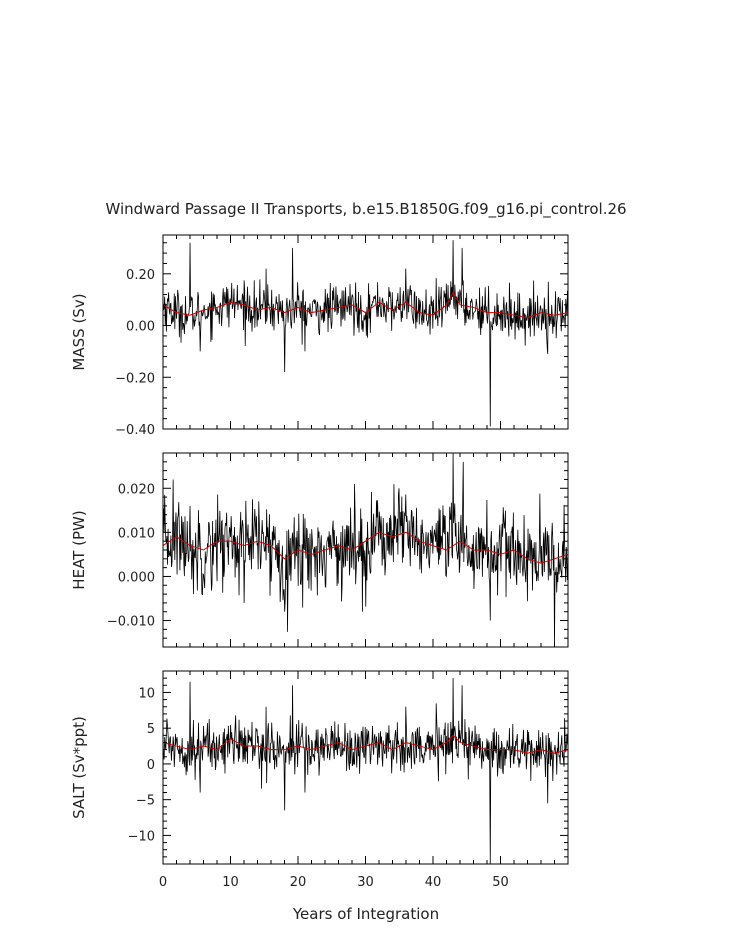  What do you see at coordinates (136, 489) in the screenshot?
I see `y-tick-label: 0.020` at bounding box center [136, 489].